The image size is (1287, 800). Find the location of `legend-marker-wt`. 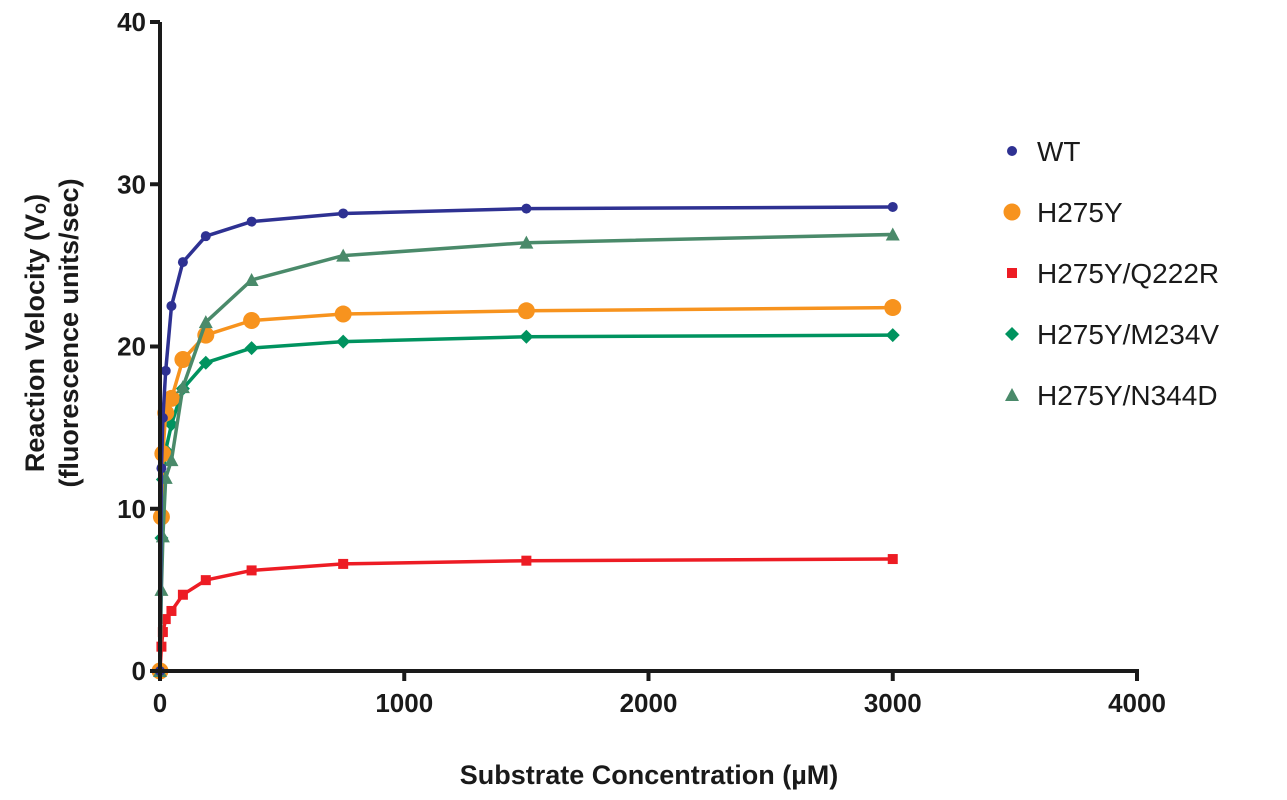

legend-marker-wt is located at coordinates (1012, 151).